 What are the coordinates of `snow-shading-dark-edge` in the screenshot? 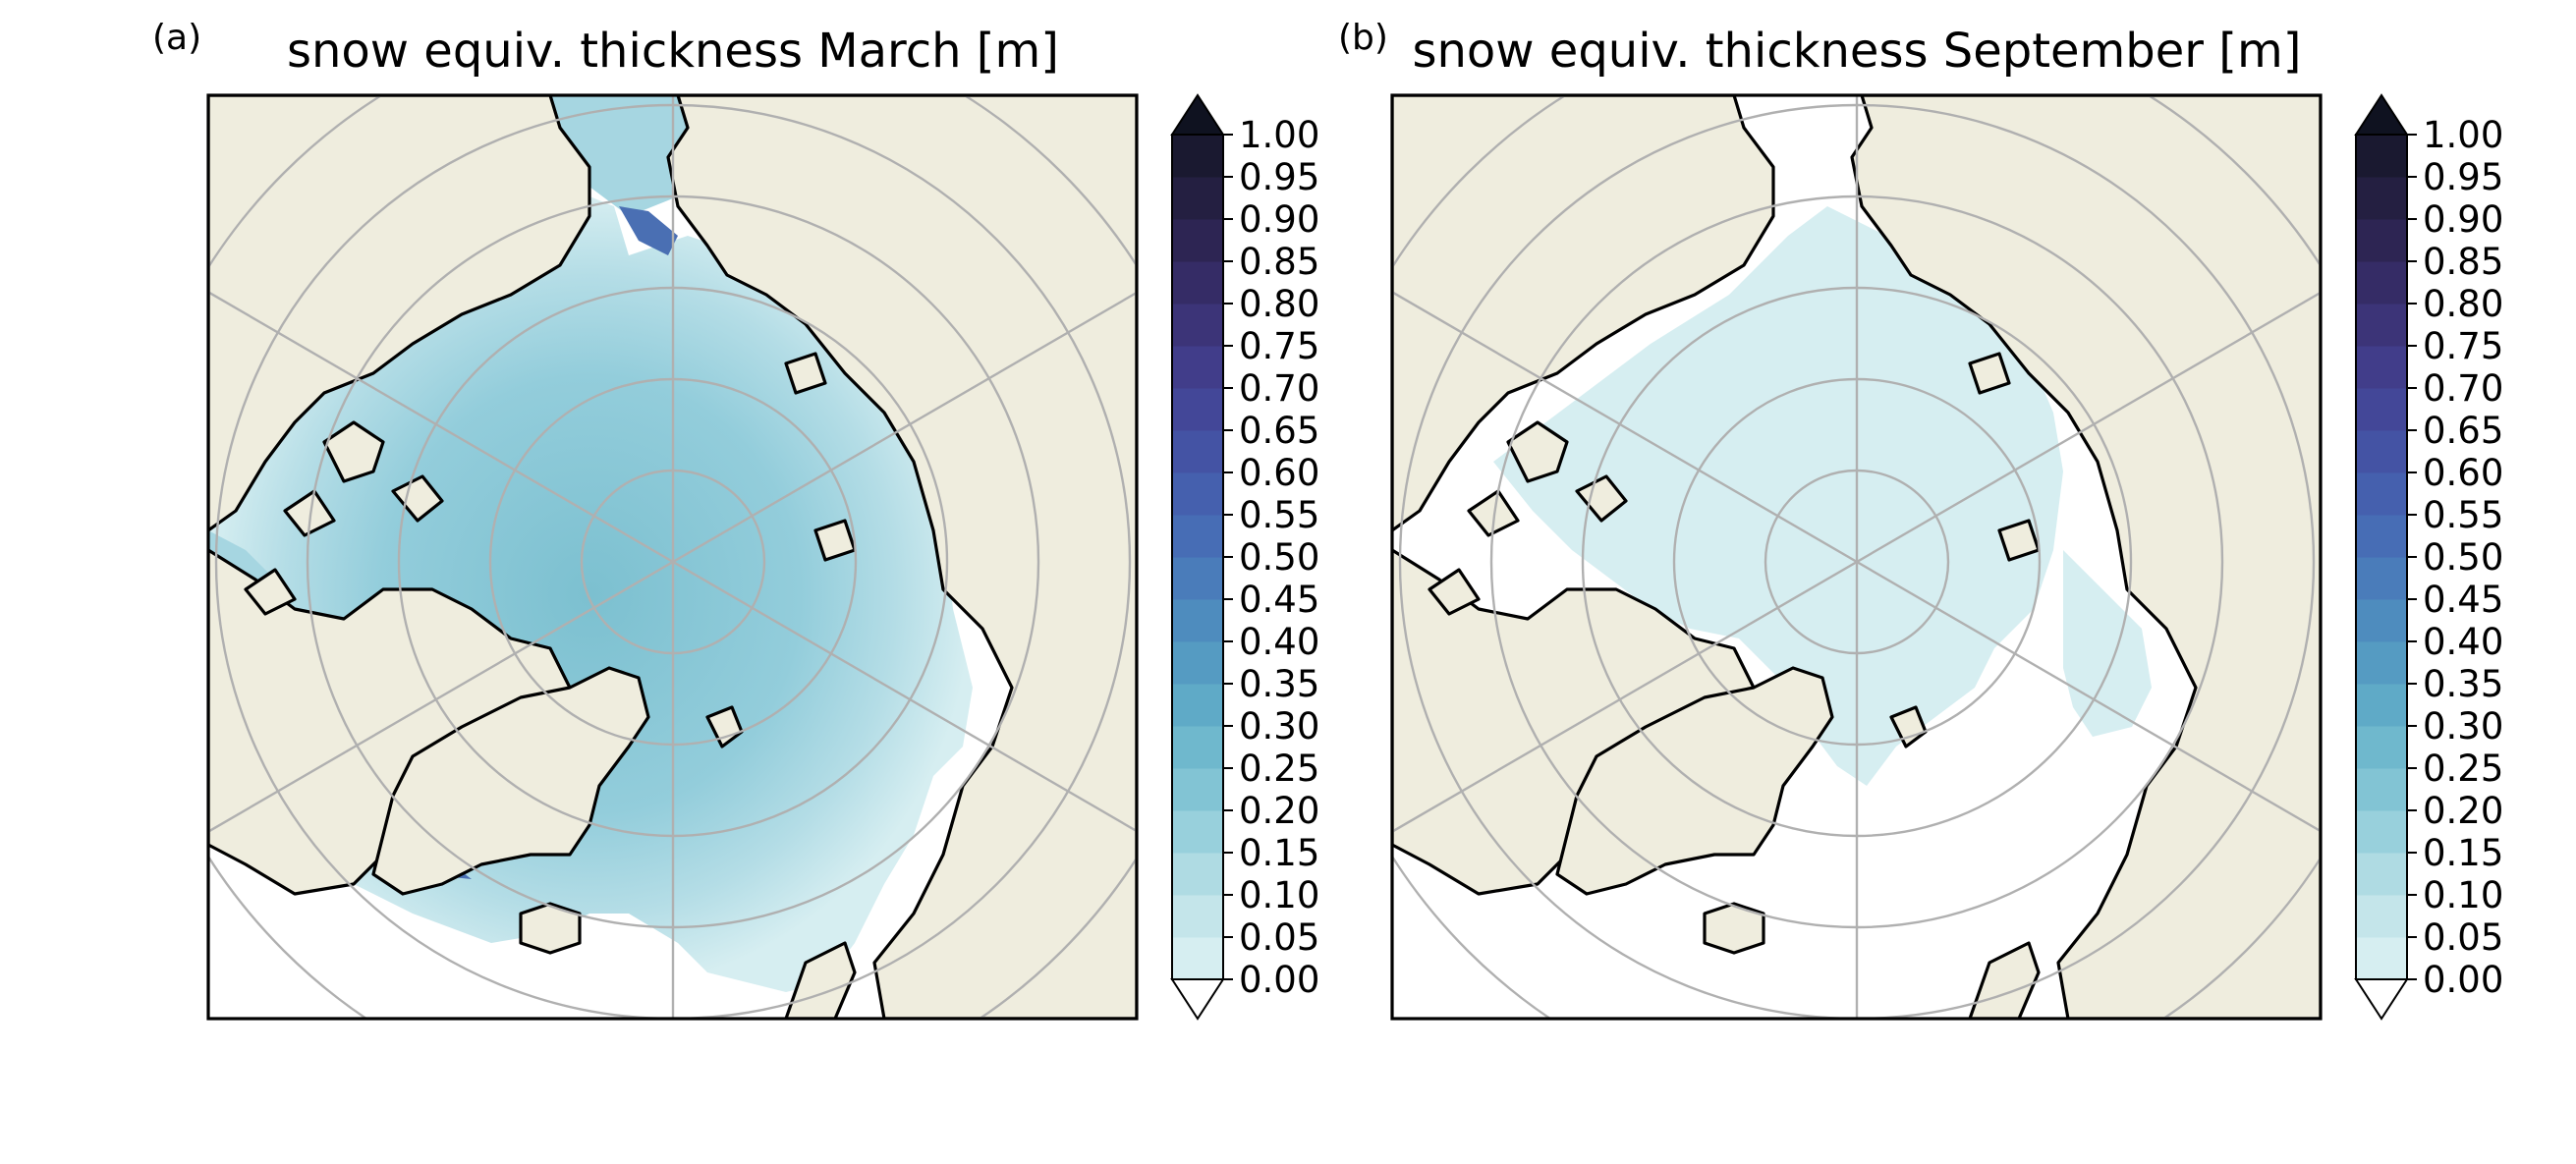 It's located at (648, 230).